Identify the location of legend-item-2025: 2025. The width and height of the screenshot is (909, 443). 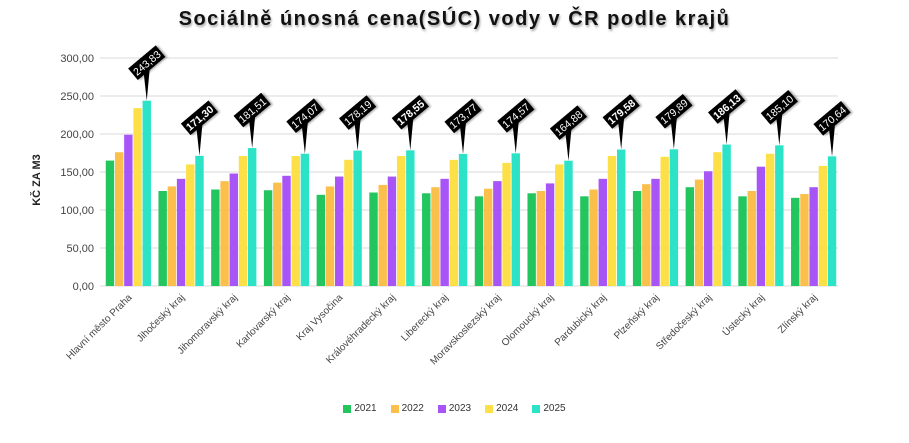
(549, 408).